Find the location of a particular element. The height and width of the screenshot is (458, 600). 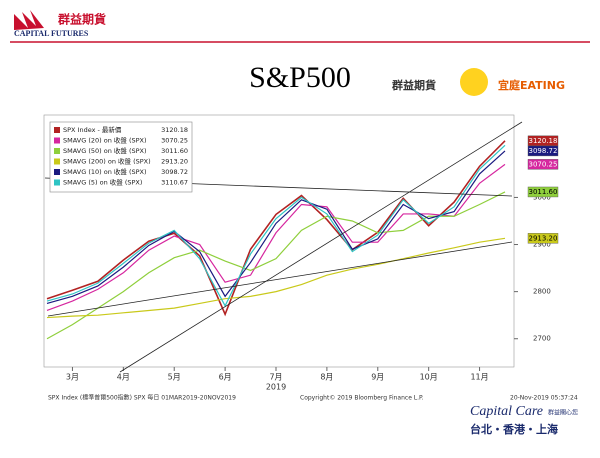

legend-value: 3110.67 is located at coordinates (174, 183).